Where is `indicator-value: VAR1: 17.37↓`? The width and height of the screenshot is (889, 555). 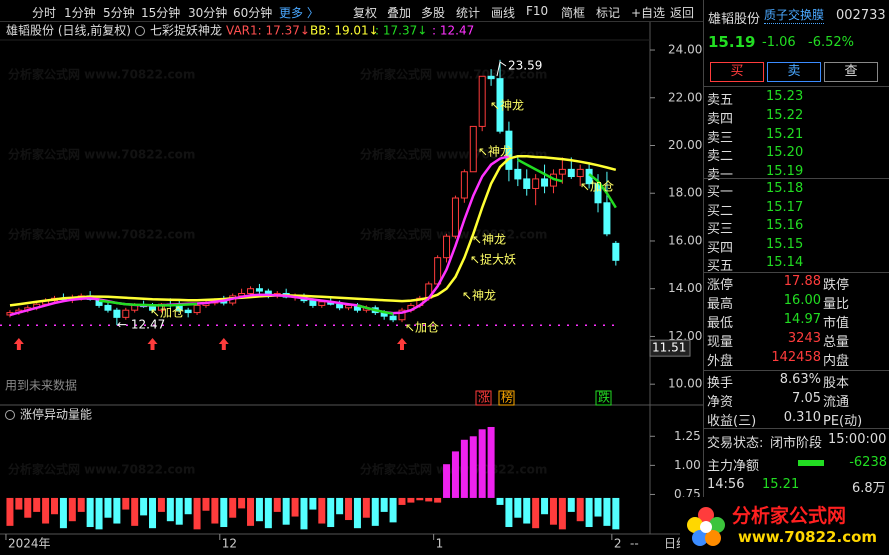 indicator-value: VAR1: 17.37↓ is located at coordinates (268, 31).